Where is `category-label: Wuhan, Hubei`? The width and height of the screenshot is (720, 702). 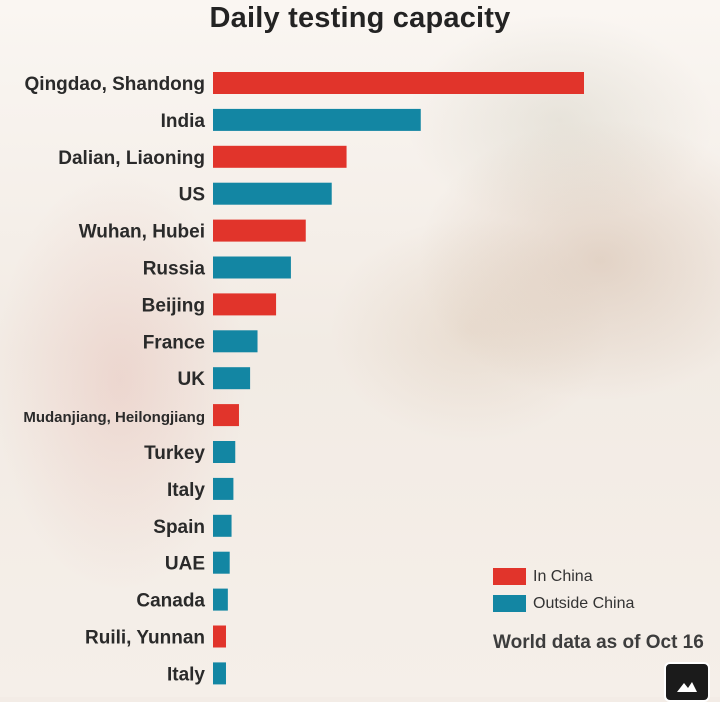 category-label: Wuhan, Hubei is located at coordinates (142, 232).